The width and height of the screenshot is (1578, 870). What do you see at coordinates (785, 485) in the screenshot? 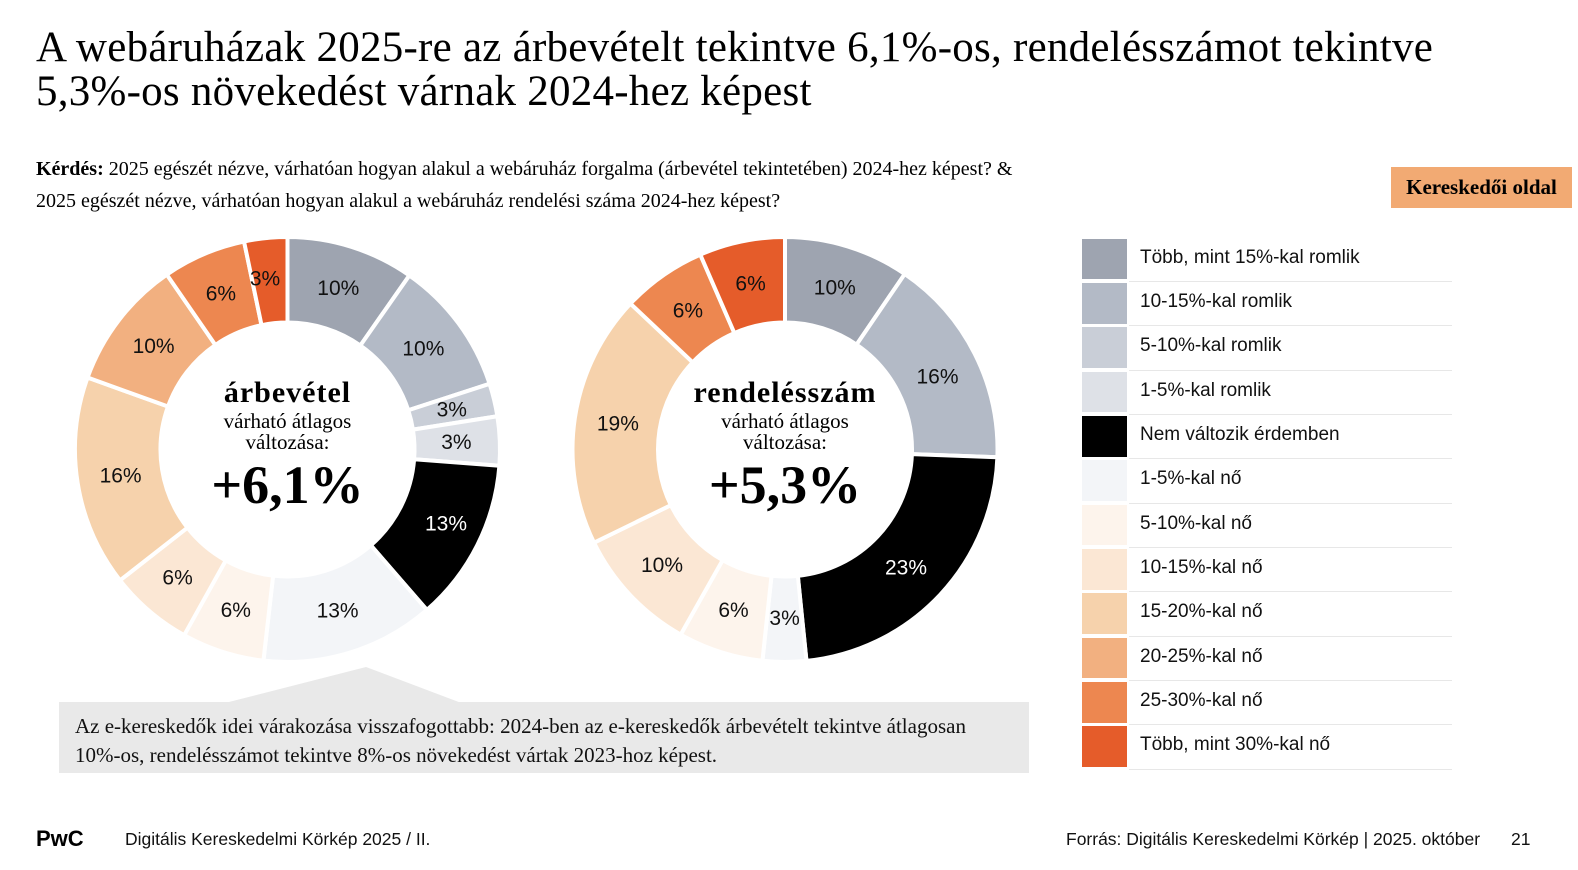
I see `svg-text: +5,3%` at bounding box center [785, 485].